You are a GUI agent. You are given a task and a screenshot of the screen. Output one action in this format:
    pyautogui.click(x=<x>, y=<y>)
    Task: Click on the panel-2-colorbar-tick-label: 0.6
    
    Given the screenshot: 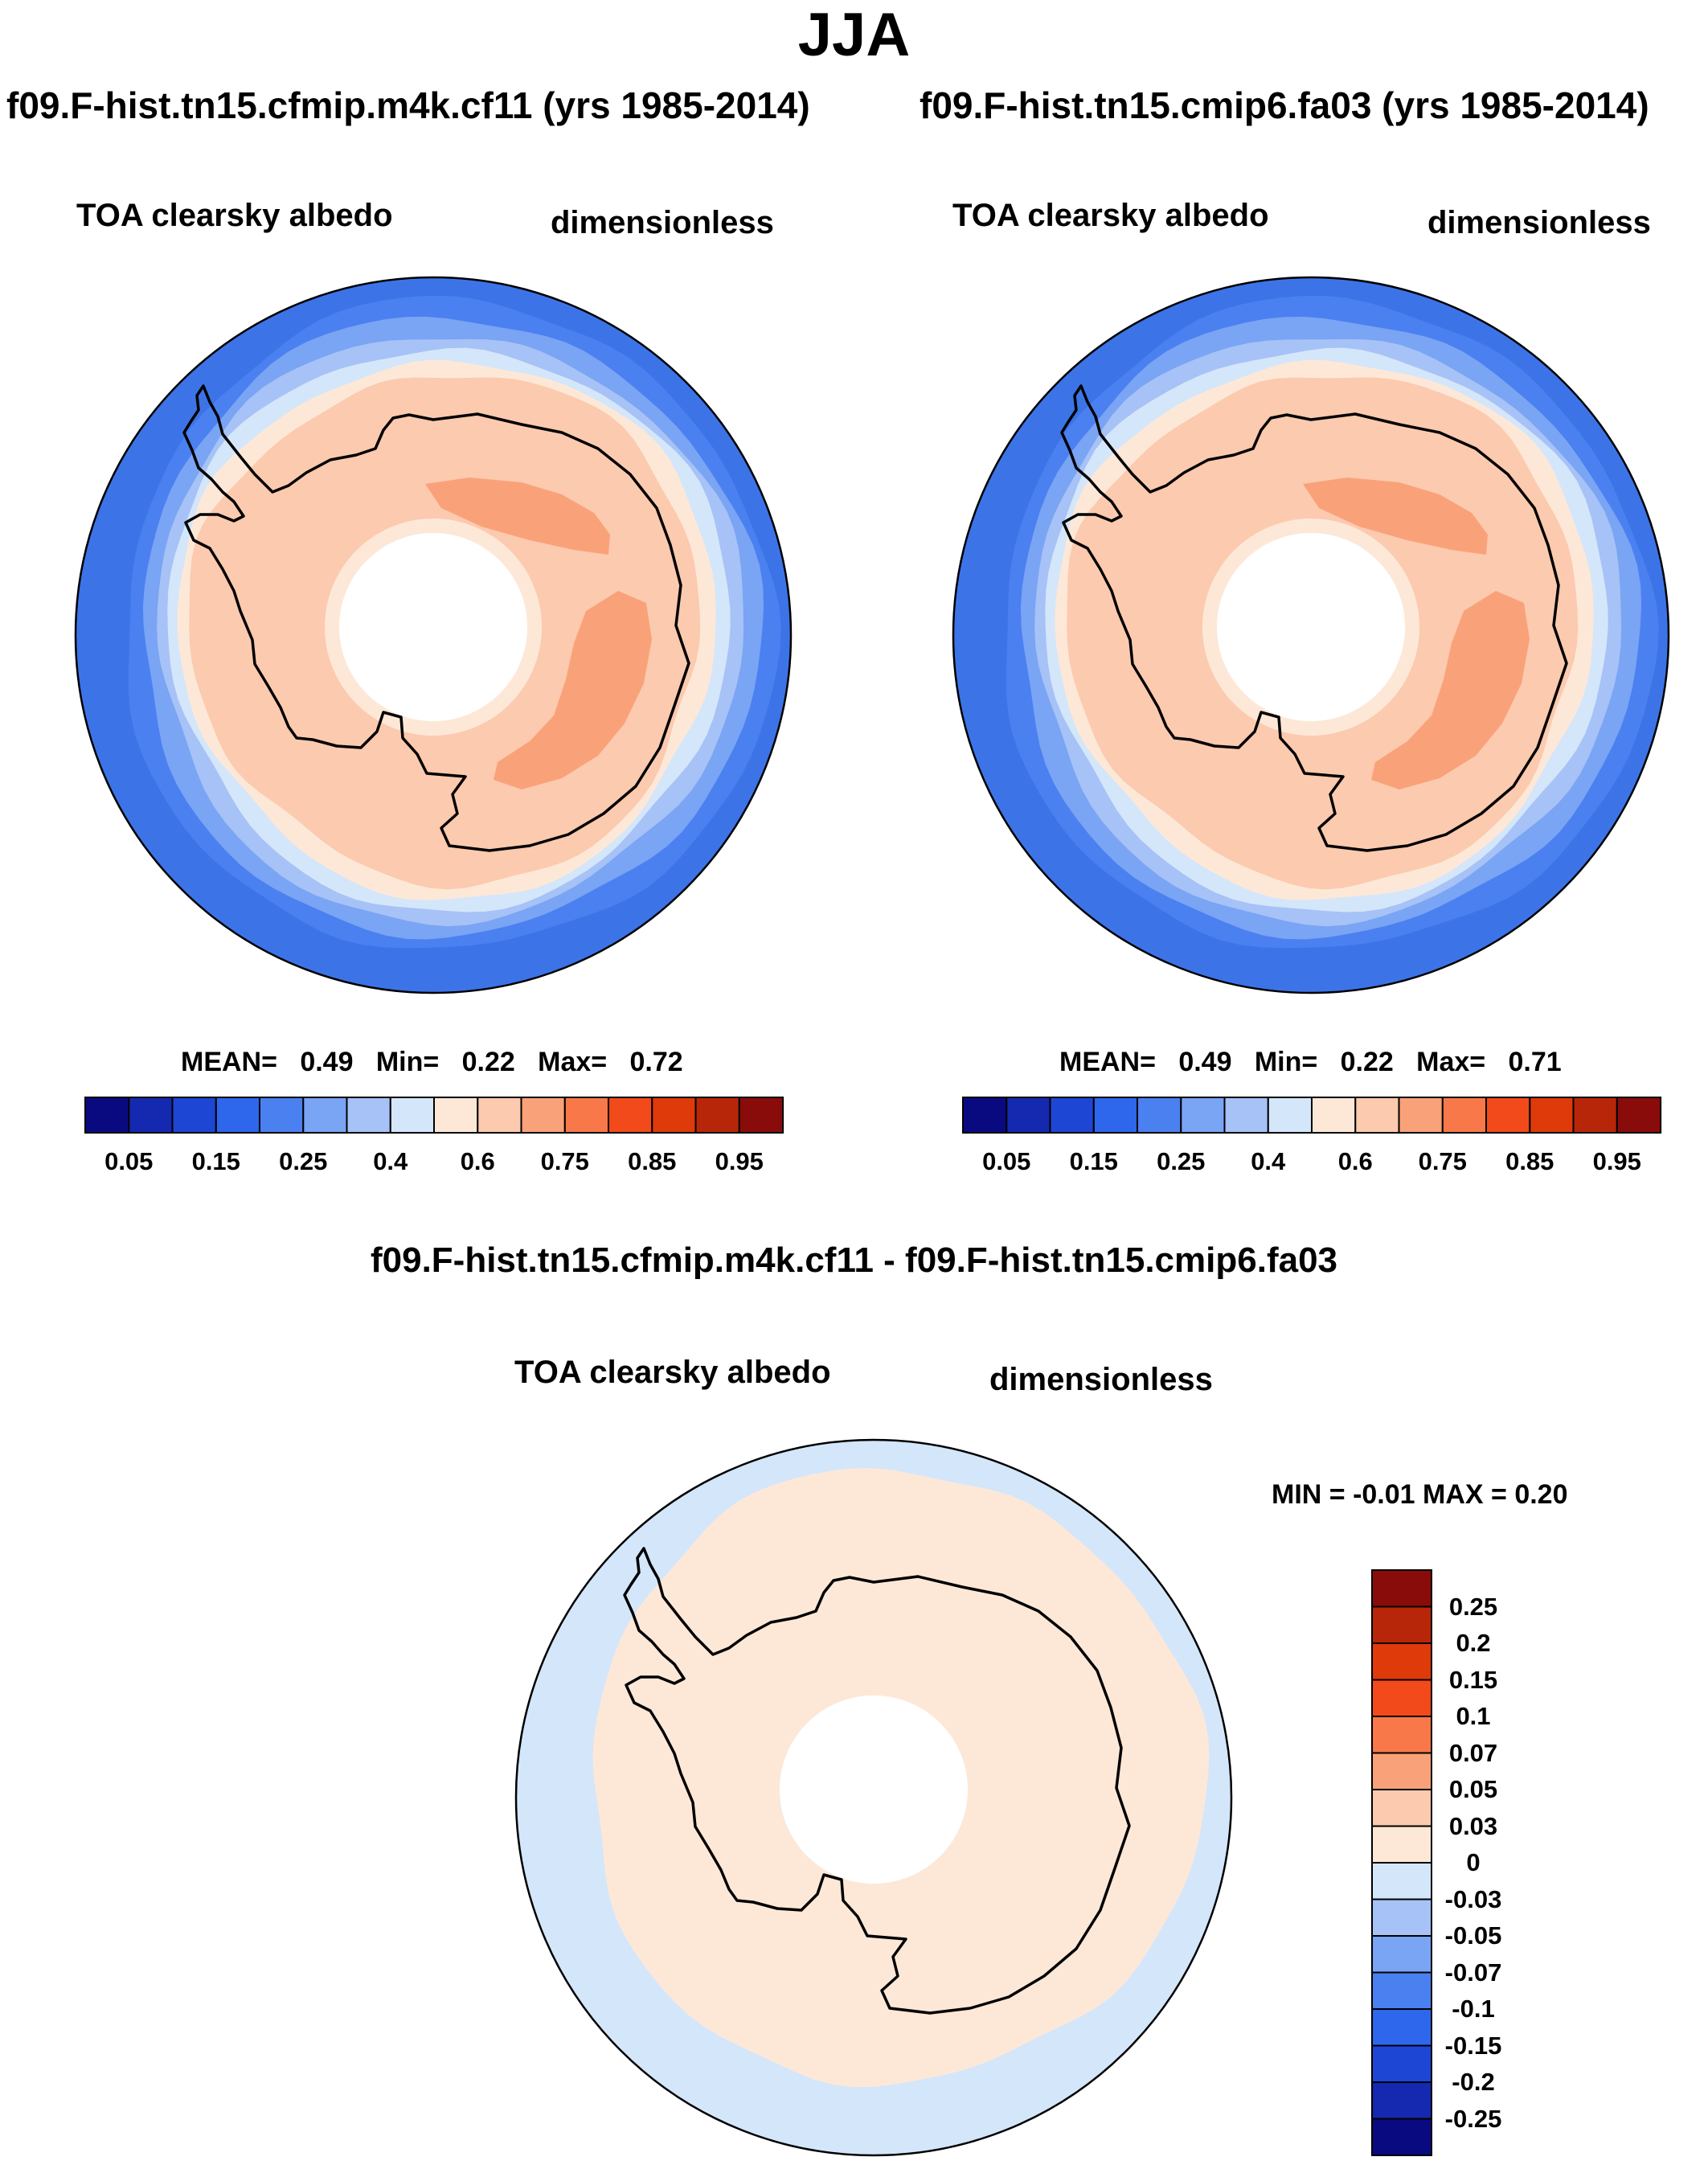 What is the action you would take?
    pyautogui.click(x=1355, y=1161)
    